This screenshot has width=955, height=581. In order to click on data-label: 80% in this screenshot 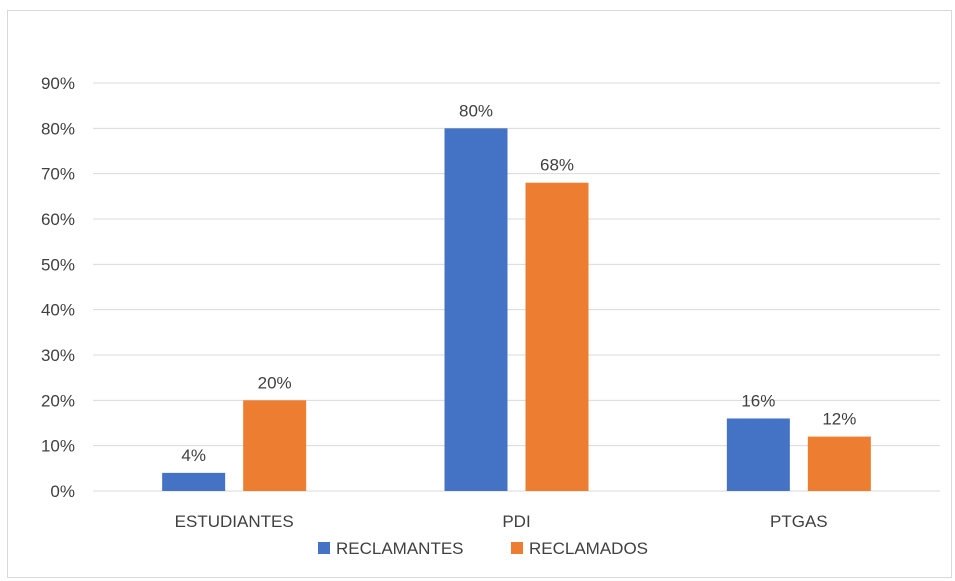, I will do `click(476, 110)`.